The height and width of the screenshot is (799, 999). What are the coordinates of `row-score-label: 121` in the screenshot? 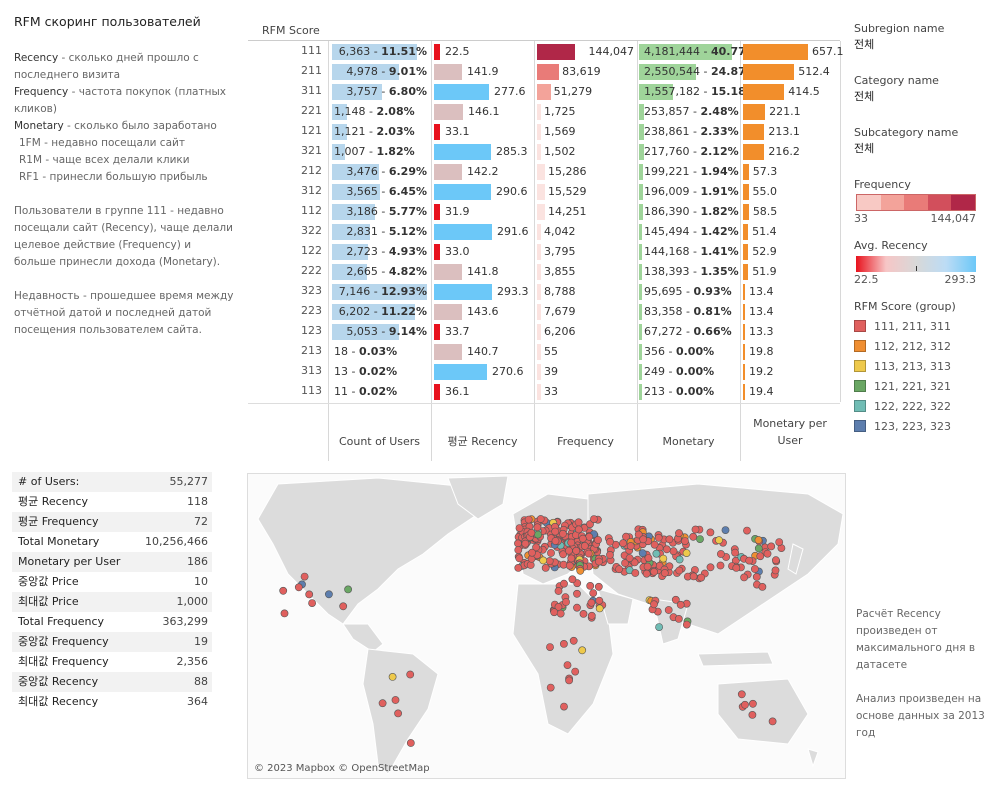 It's located at (311, 130).